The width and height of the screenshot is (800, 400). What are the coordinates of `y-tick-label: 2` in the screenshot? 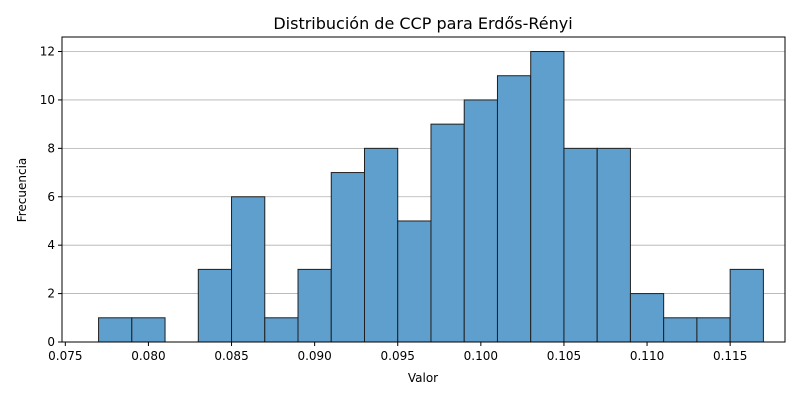 It's located at (51, 294).